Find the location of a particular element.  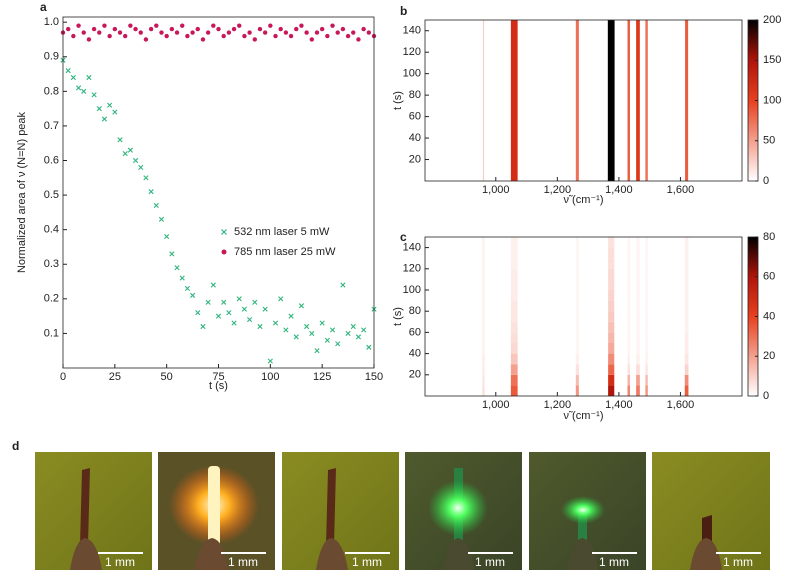

x-tick-label: 125 is located at coordinates (322, 377).